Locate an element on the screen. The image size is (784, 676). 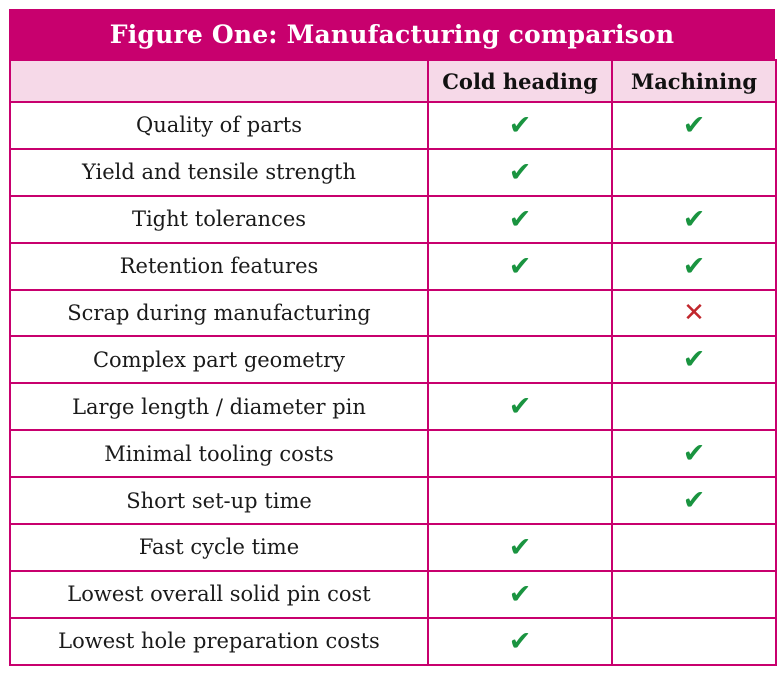
header-row: Cold heading Machining is located at coordinates (393, 81).